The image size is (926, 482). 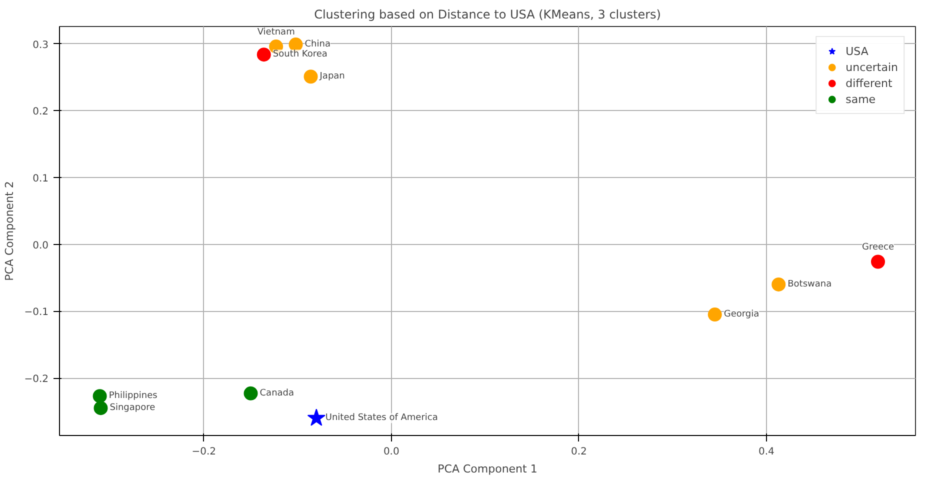 What do you see at coordinates (40, 112) in the screenshot?
I see `y-tick-label: 0.2` at bounding box center [40, 112].